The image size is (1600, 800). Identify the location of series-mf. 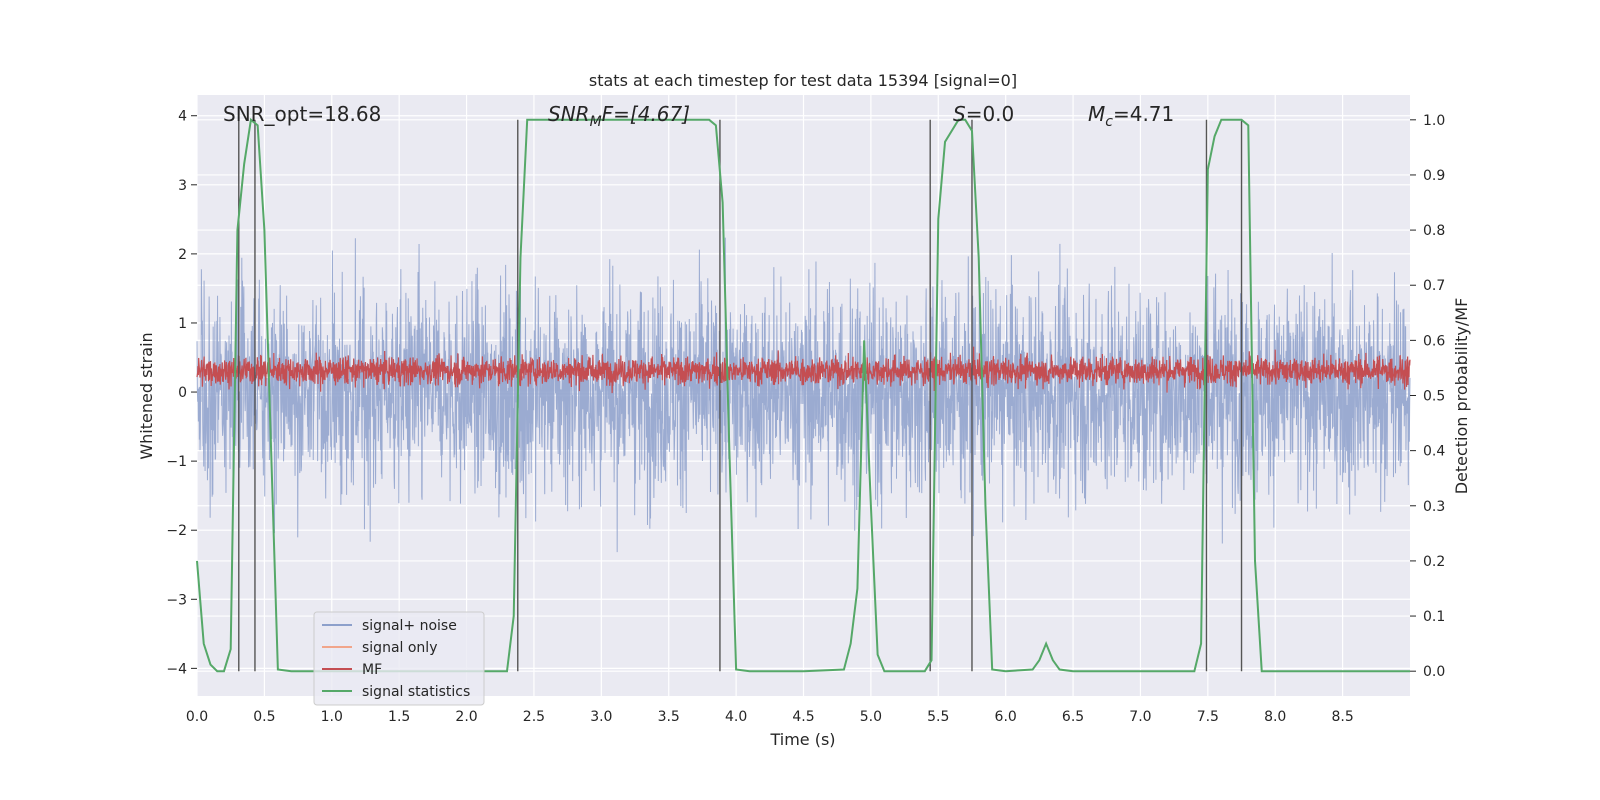
(803, 370).